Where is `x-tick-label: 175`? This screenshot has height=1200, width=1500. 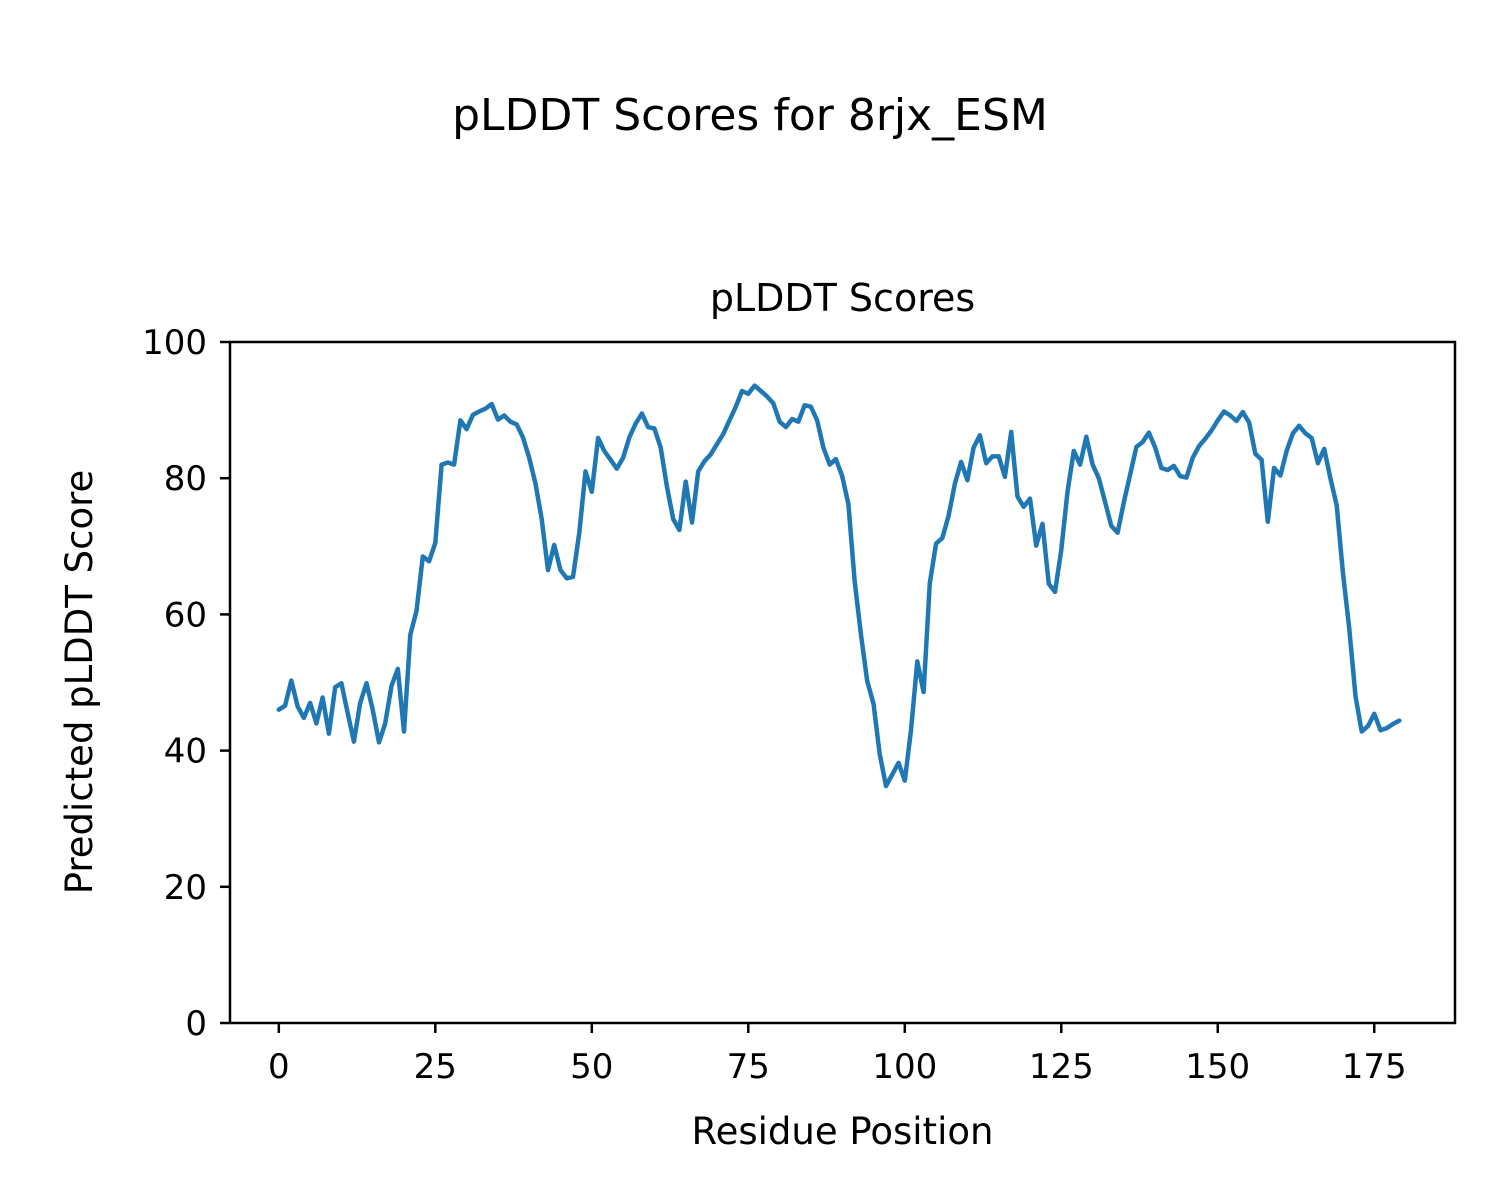
x-tick-label: 175 is located at coordinates (1374, 1067).